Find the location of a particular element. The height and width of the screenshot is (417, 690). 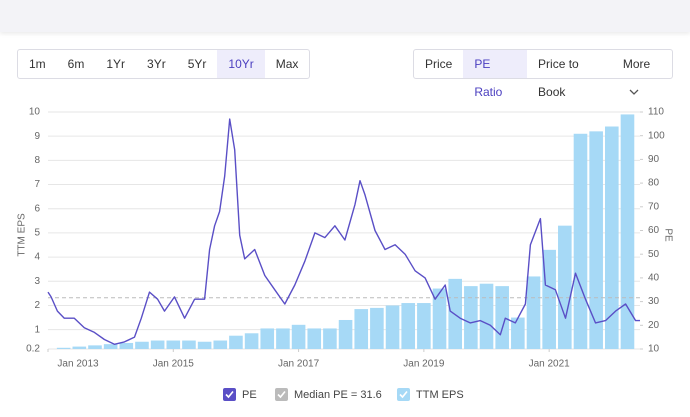

range-button: Max is located at coordinates (287, 64).